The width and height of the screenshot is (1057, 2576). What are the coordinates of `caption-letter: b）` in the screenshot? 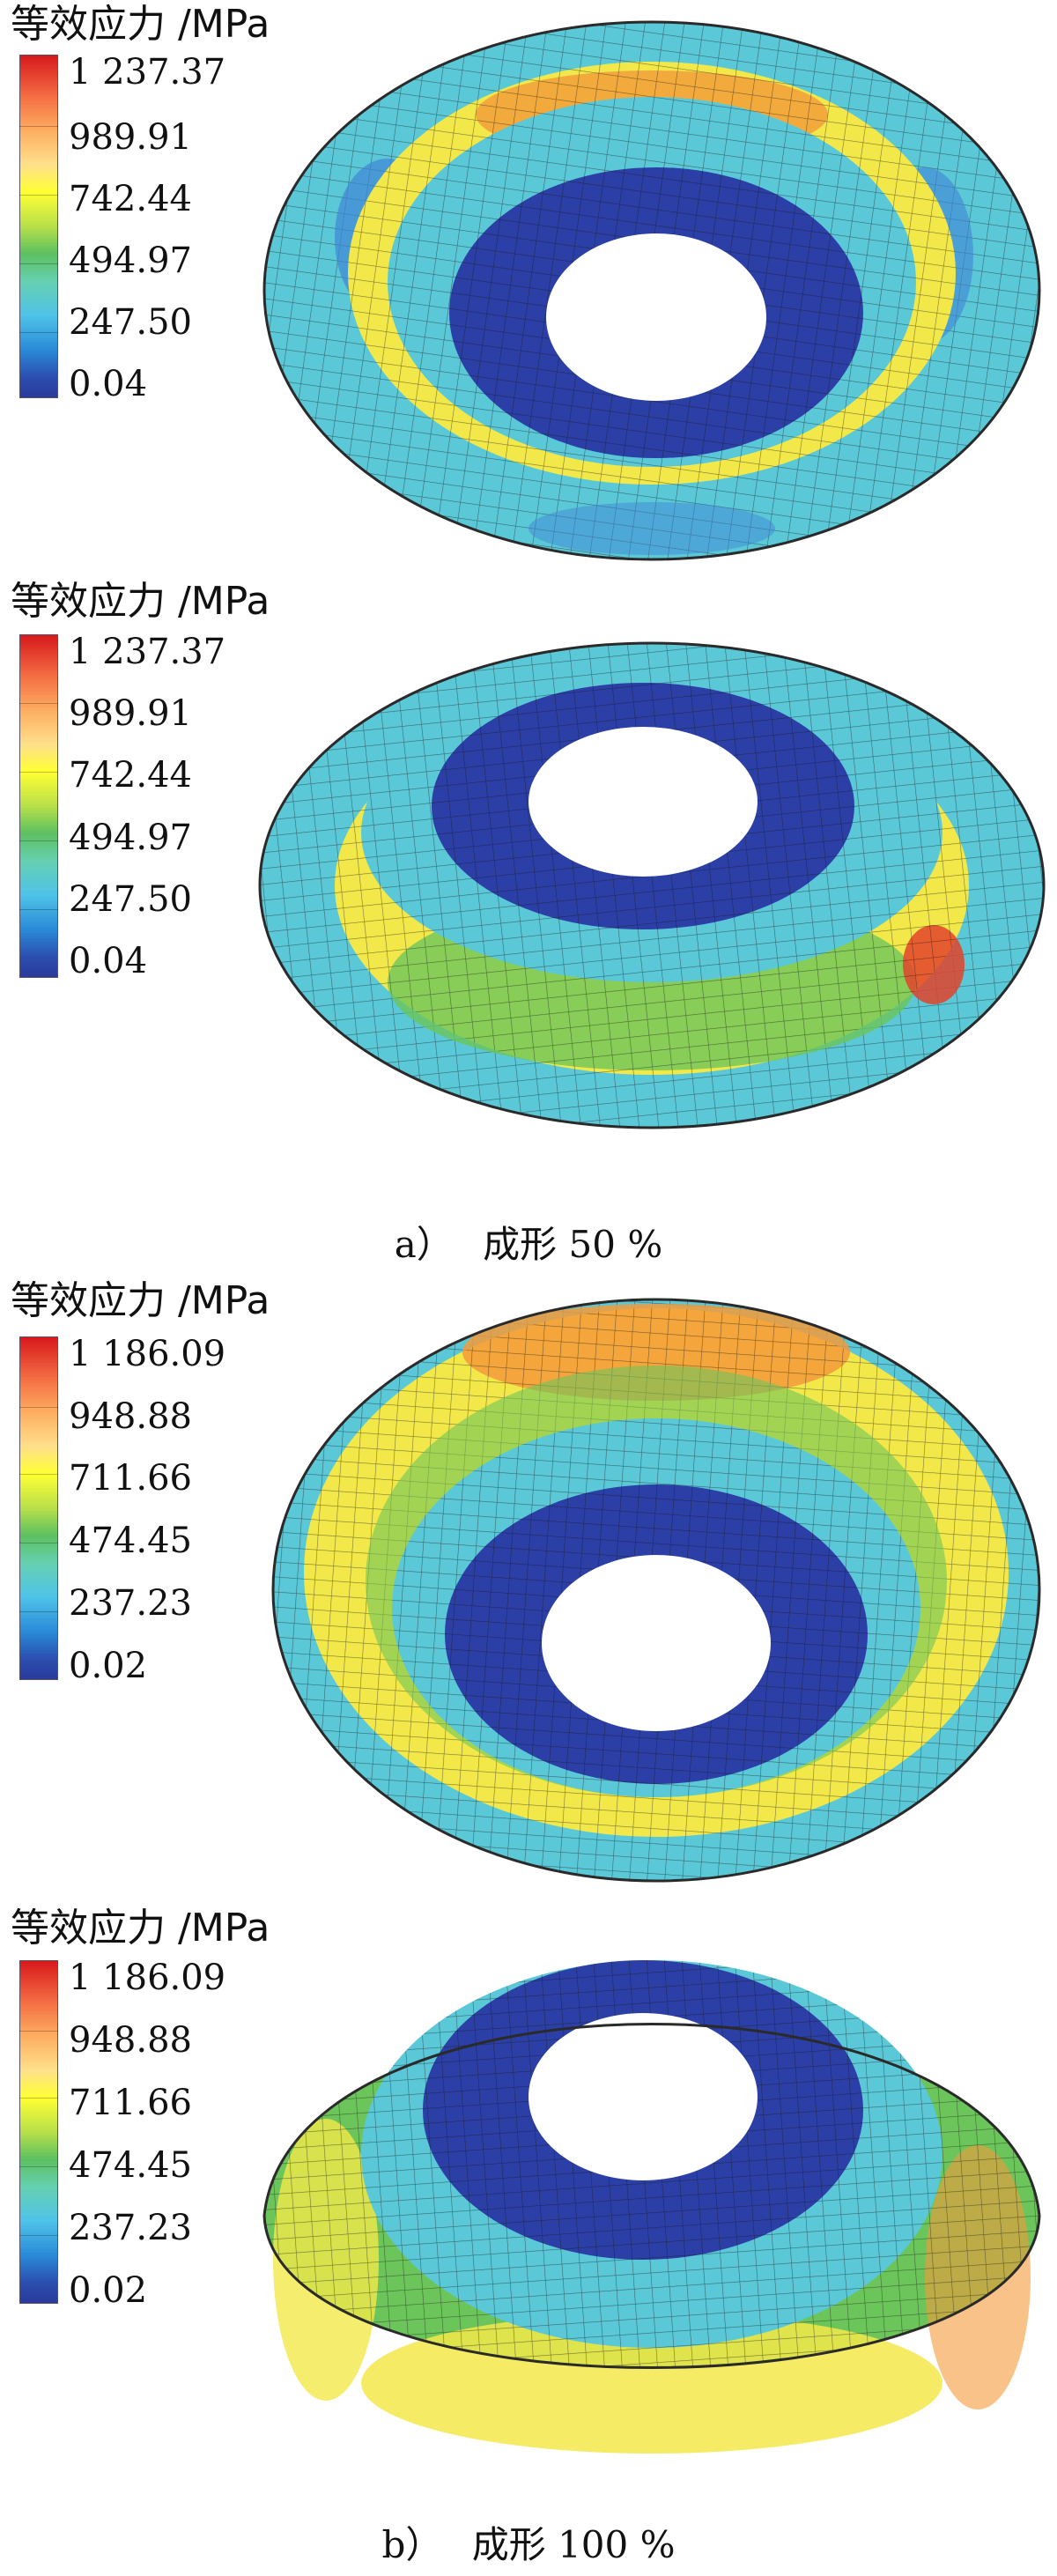 It's located at (412, 2545).